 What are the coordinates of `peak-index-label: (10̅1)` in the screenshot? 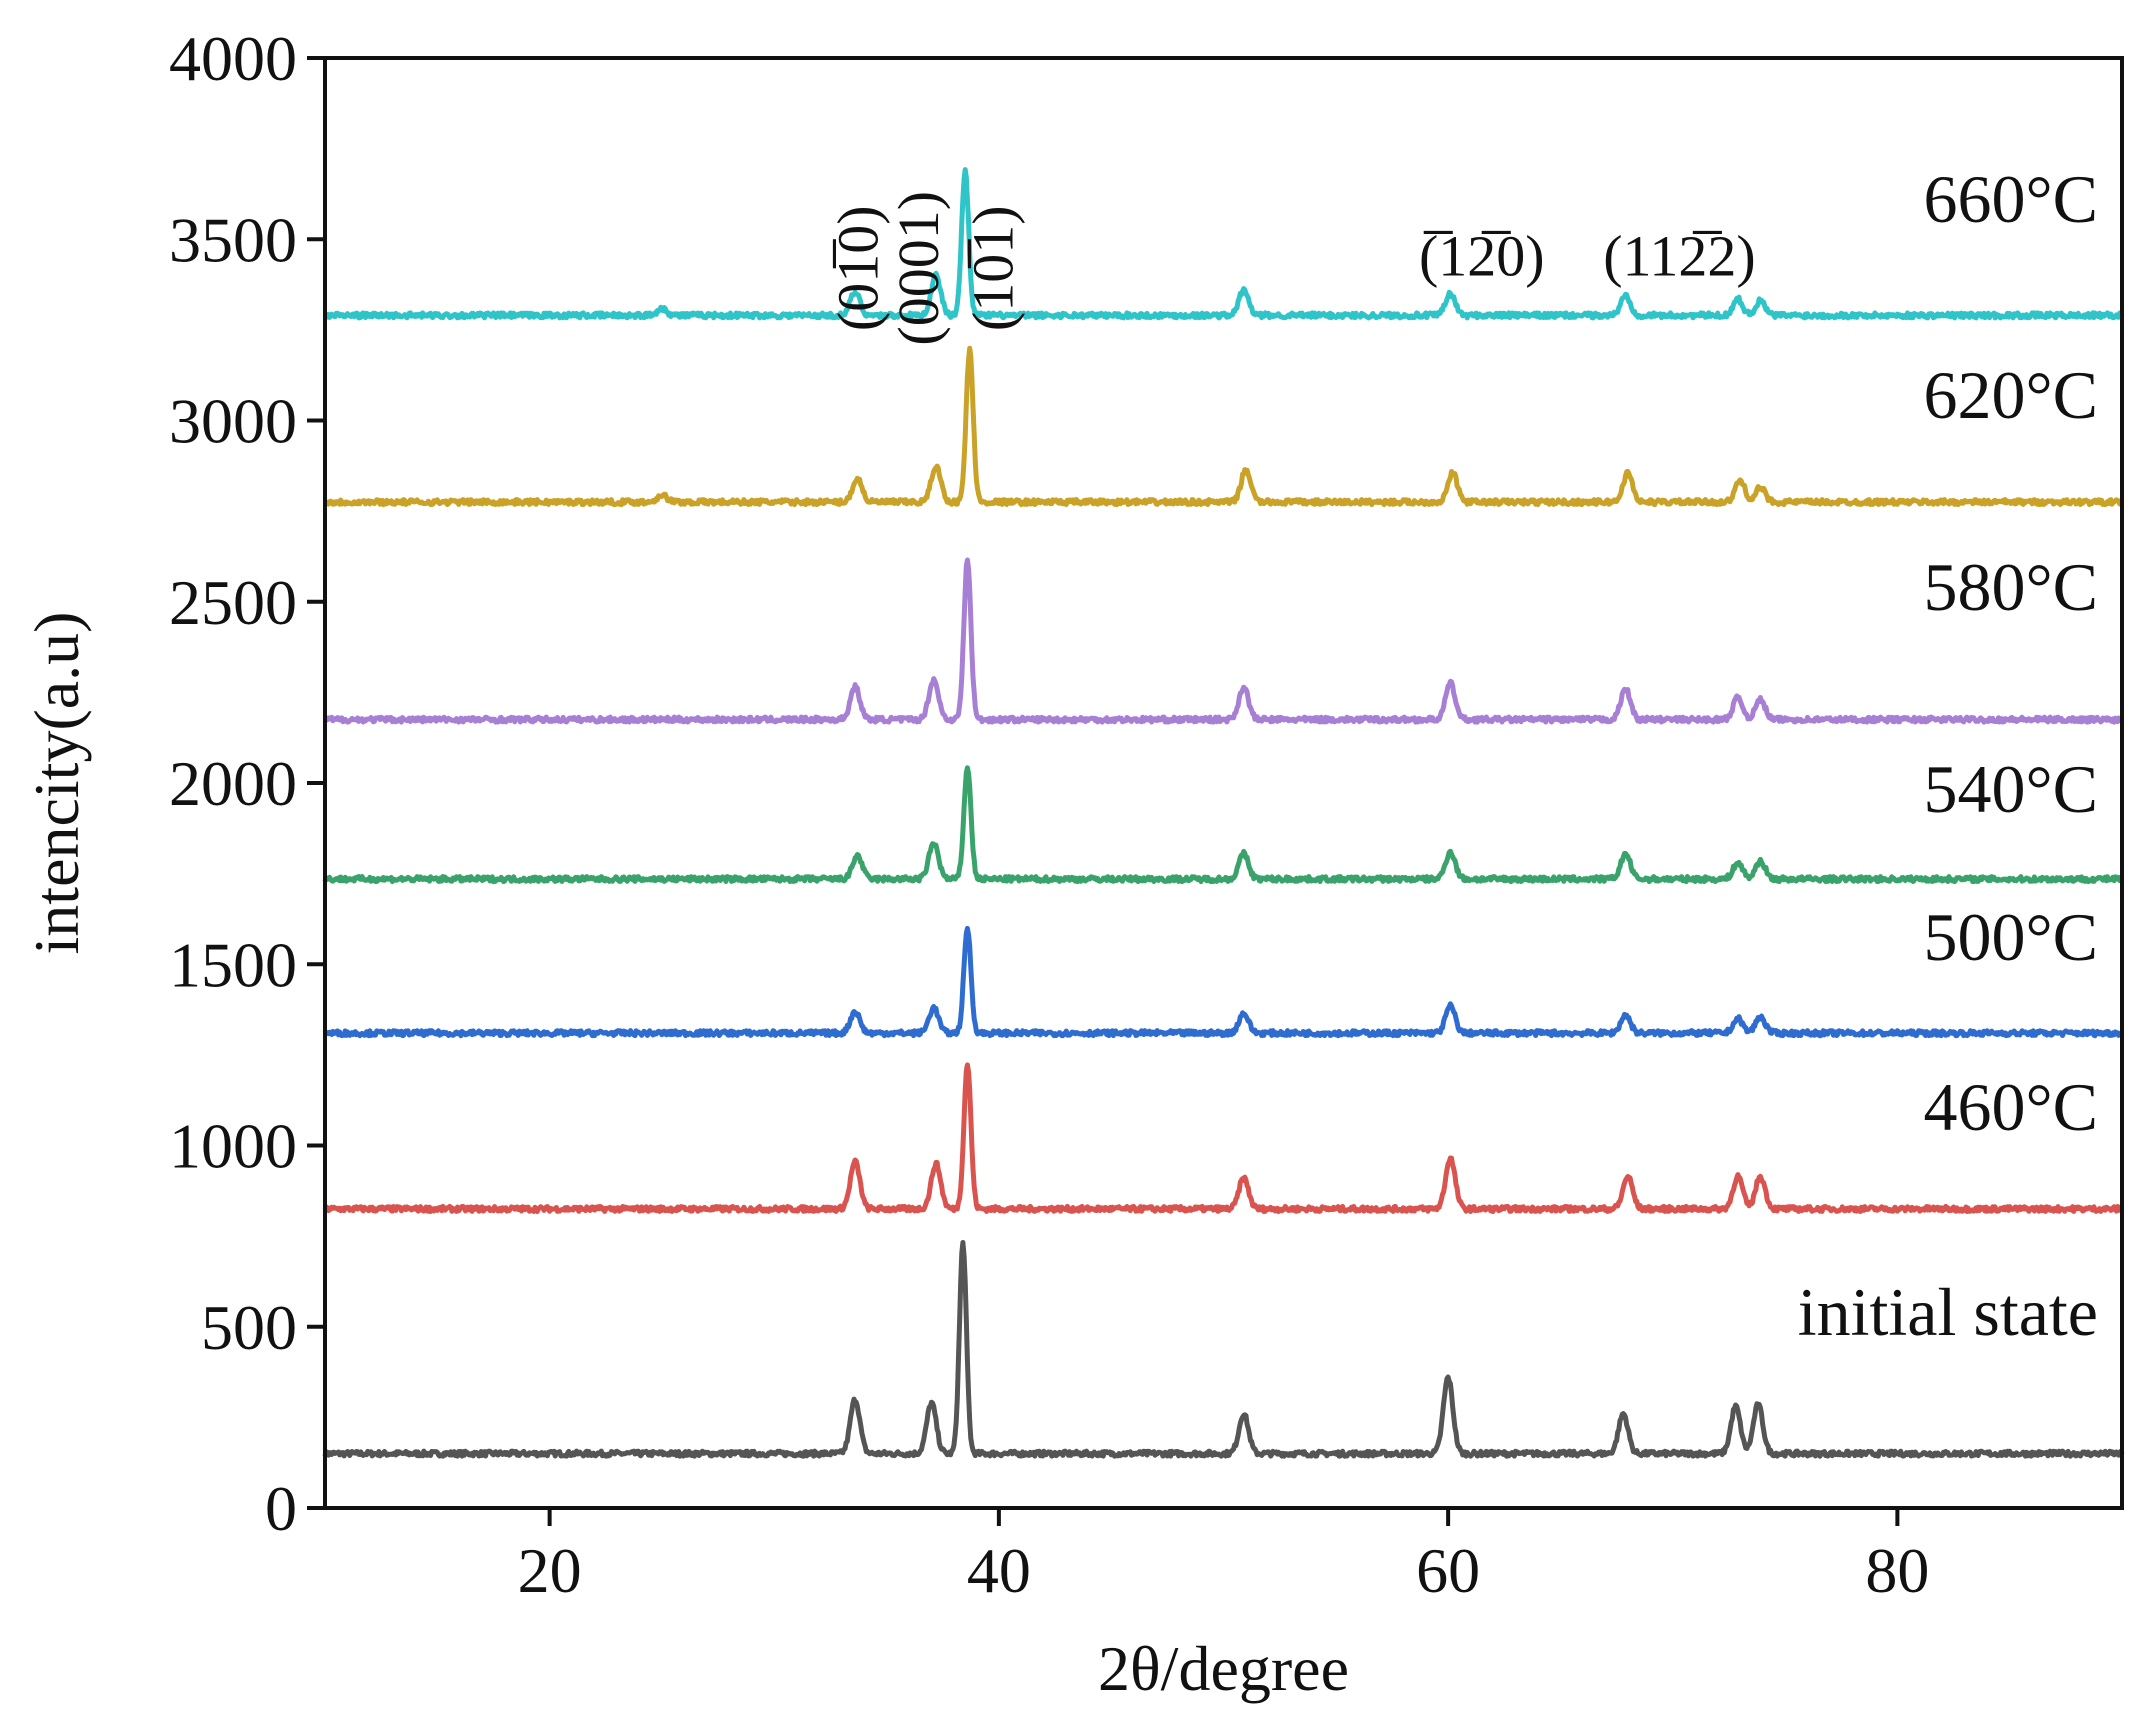 It's located at (992, 268).